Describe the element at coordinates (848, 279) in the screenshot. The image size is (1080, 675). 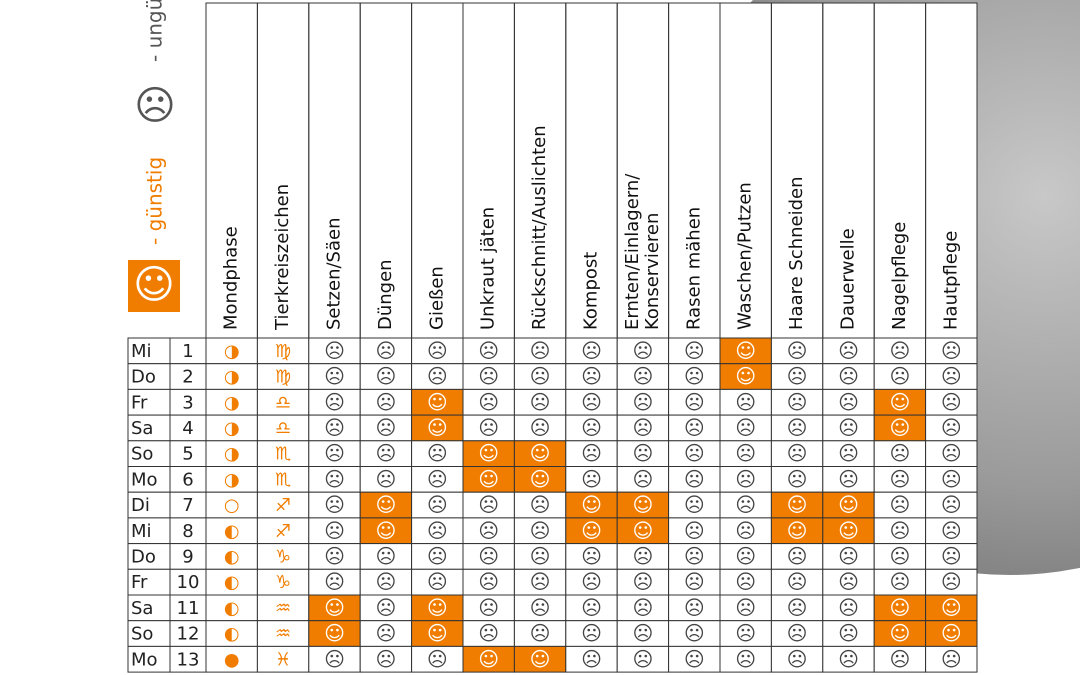
I see `column-header: Dauerwelle` at that location.